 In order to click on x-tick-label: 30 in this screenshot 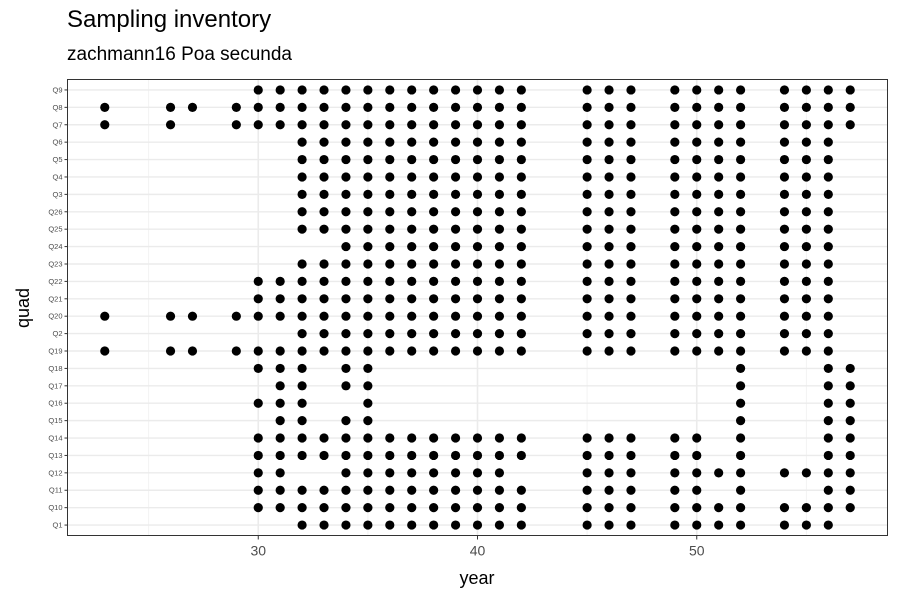, I will do `click(258, 551)`.